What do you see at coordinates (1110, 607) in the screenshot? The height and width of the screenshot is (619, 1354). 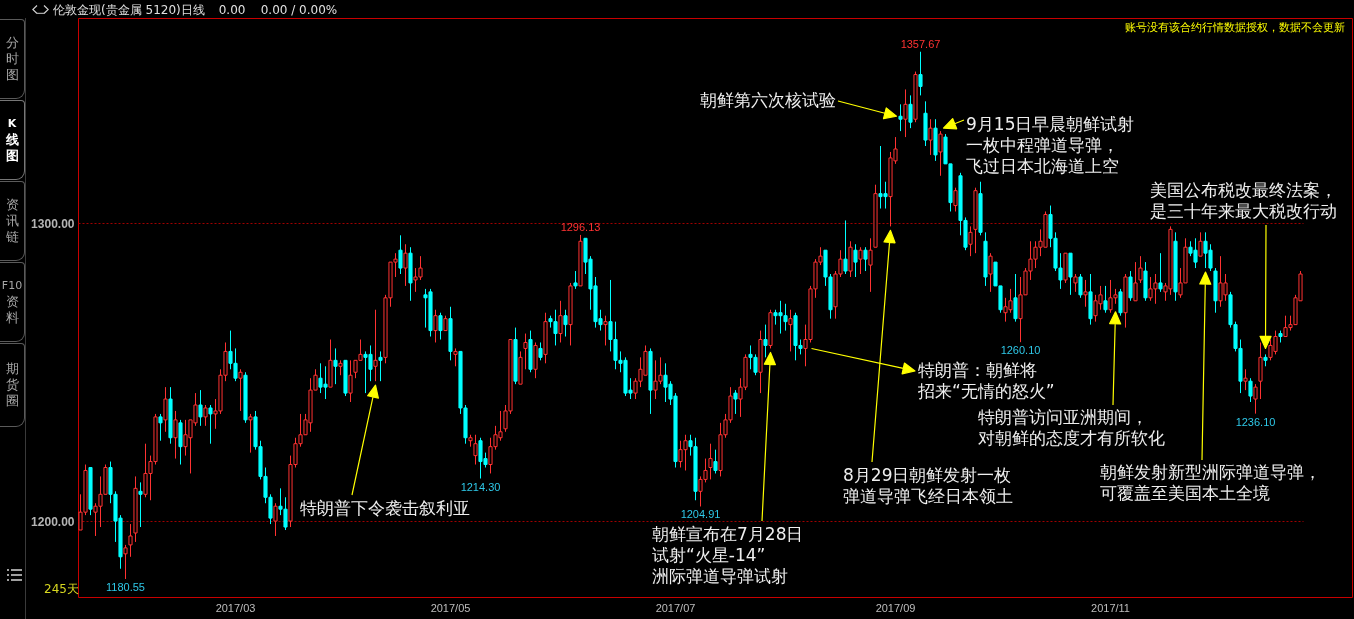 I see `x-tick-label: 2017/11` at bounding box center [1110, 607].